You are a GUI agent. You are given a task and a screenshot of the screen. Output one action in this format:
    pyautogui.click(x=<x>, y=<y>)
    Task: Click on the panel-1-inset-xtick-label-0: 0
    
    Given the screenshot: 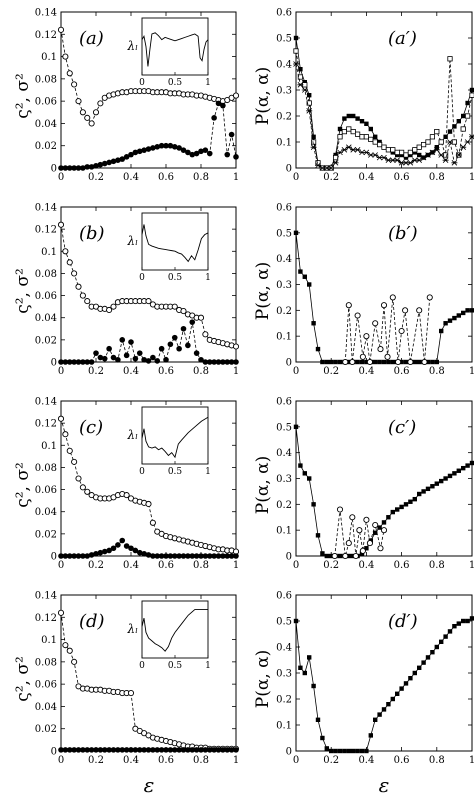 What is the action you would take?
    pyautogui.click(x=142, y=278)
    